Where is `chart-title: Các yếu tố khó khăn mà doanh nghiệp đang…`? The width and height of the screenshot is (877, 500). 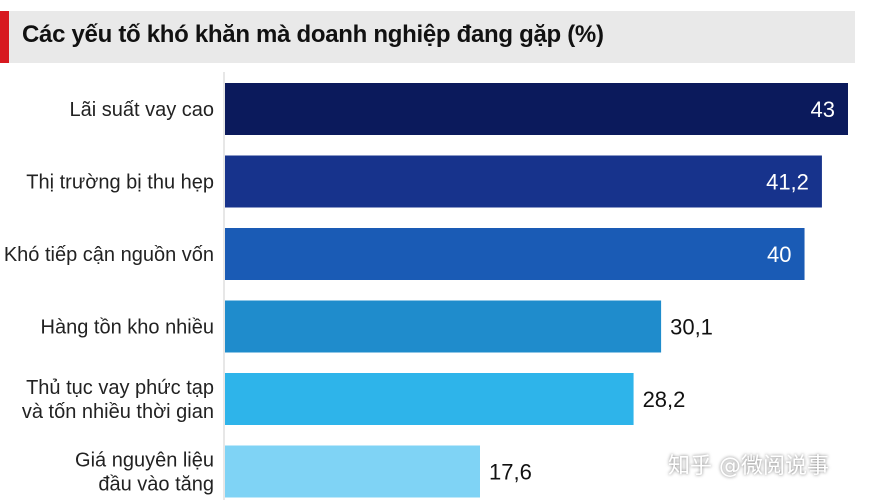
chart-title: Các yếu tố khó khăn mà doanh nghiệp đang… is located at coordinates (313, 34).